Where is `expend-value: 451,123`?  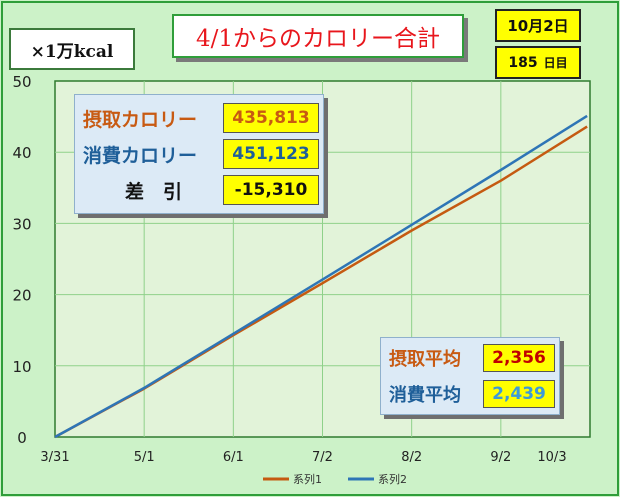
expend-value: 451,123 is located at coordinates (271, 154).